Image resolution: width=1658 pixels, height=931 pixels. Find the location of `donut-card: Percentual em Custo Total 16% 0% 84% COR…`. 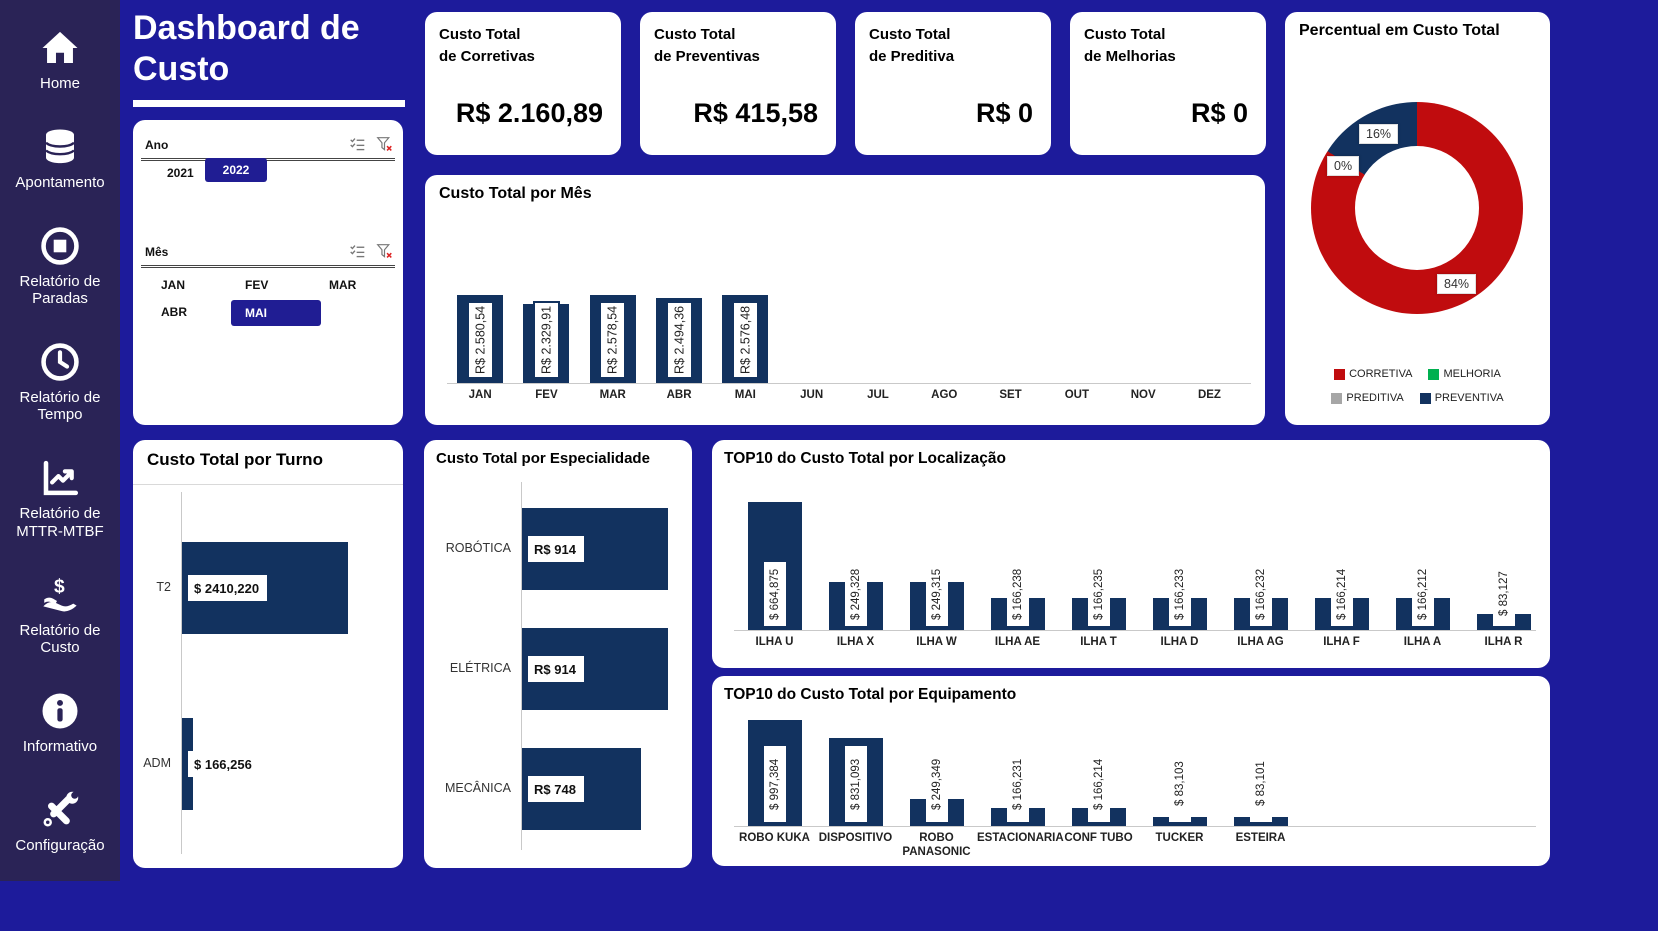

donut-card: Percentual em Custo Total 16% 0% 84% COR… is located at coordinates (1417, 218).